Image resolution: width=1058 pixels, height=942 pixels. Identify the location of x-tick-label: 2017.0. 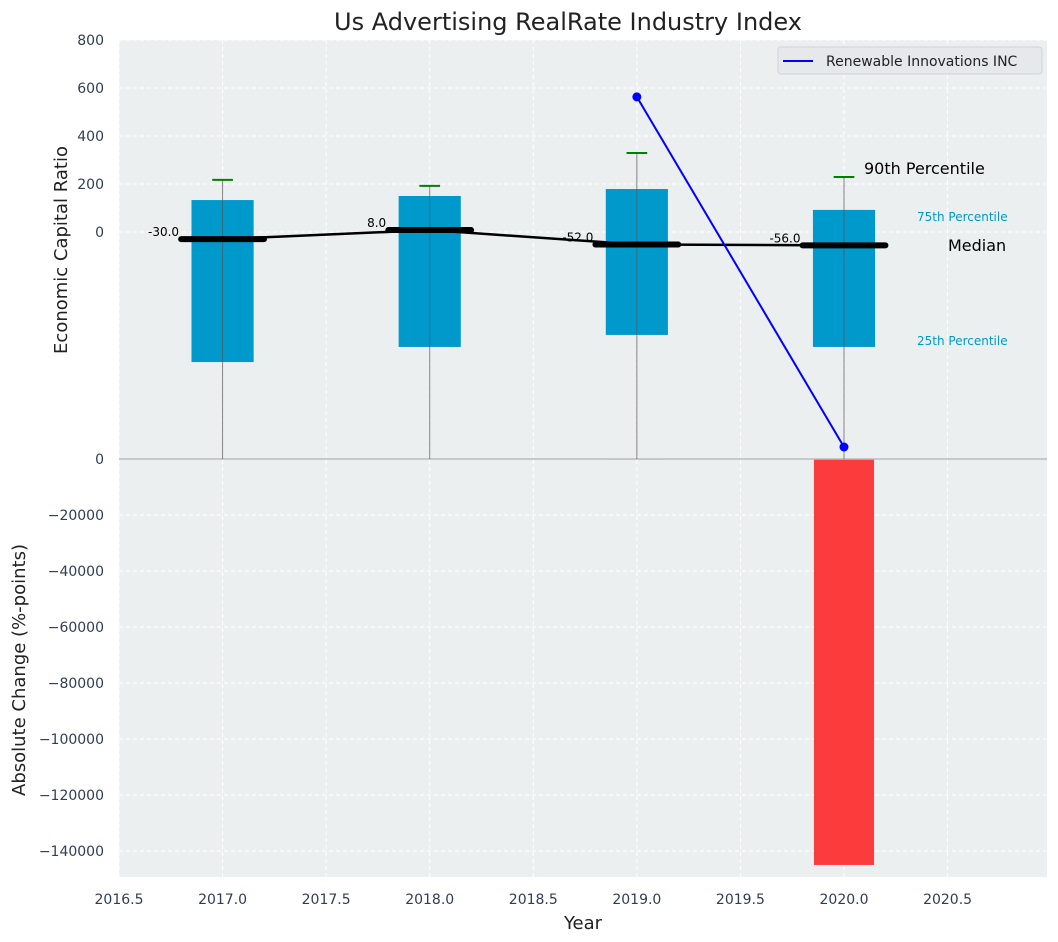
(222, 900).